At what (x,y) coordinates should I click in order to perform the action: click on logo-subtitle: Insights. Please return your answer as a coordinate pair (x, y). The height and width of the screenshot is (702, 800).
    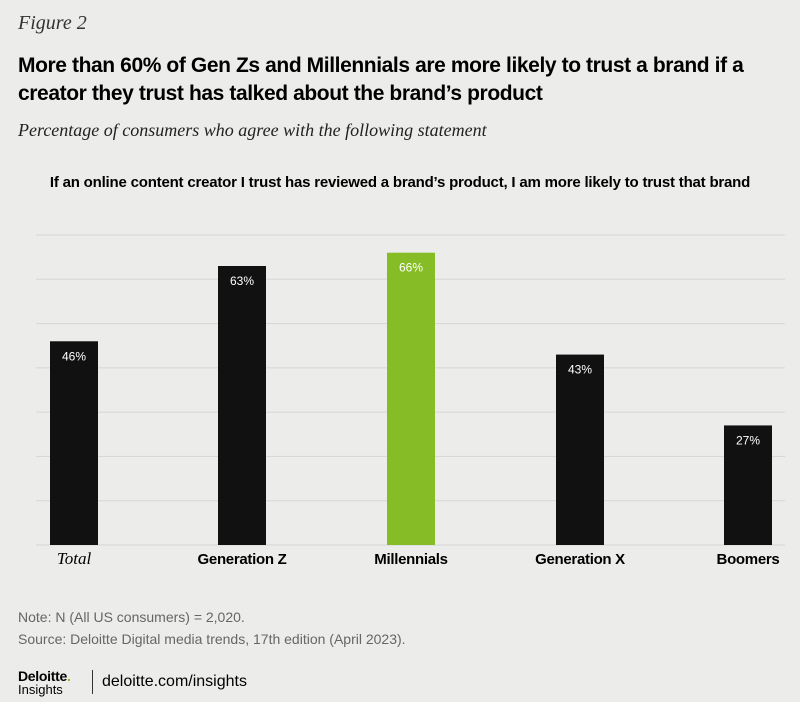
    Looking at the image, I should click on (40, 689).